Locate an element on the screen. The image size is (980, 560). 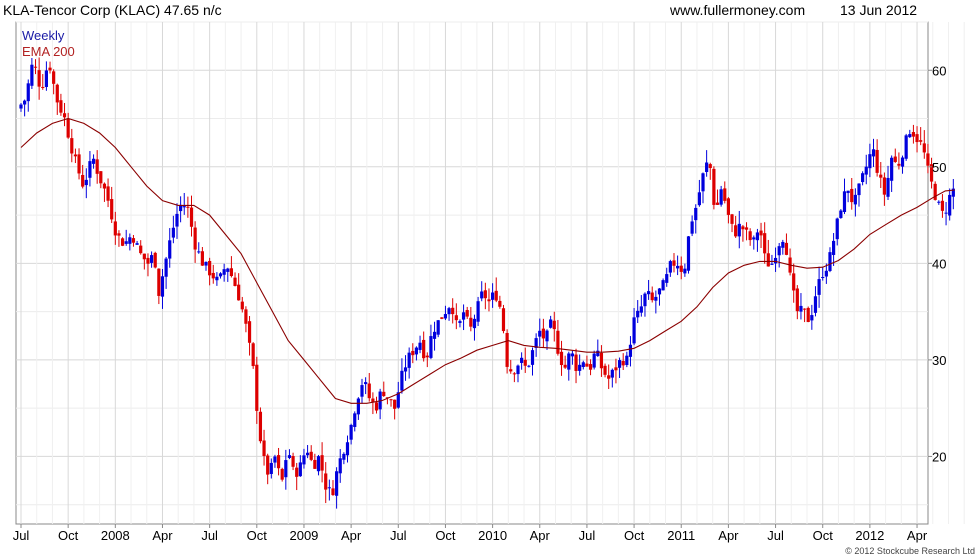
y-tick-label: 50 is located at coordinates (939, 167).